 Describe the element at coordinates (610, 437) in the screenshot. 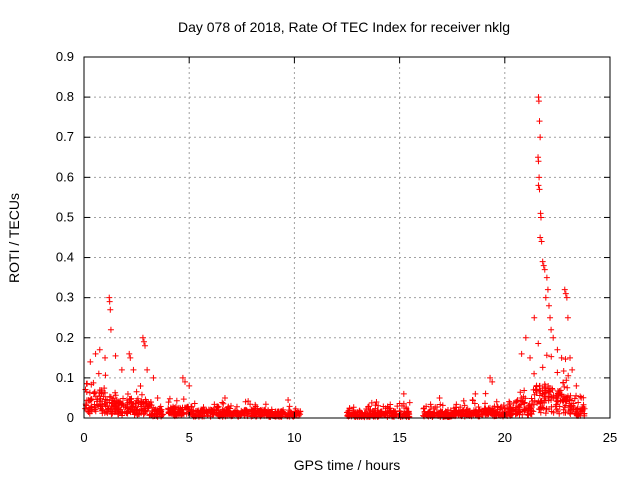

I see `x-tick-label-5: 25` at that location.